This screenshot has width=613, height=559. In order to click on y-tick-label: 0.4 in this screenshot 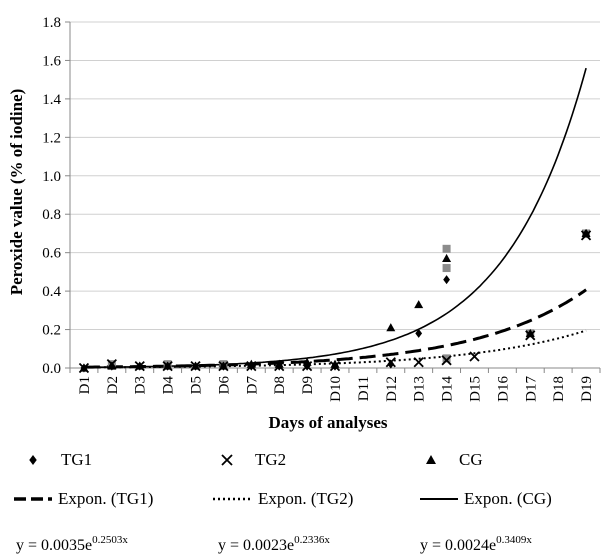, I will do `click(51, 292)`.